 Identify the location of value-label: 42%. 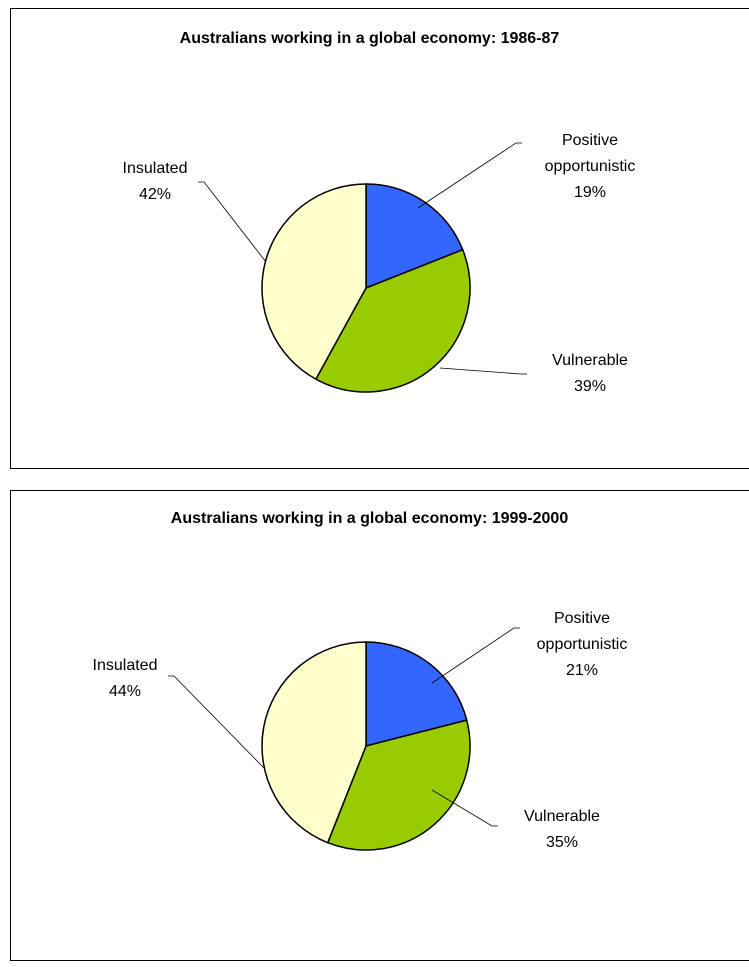
(155, 194).